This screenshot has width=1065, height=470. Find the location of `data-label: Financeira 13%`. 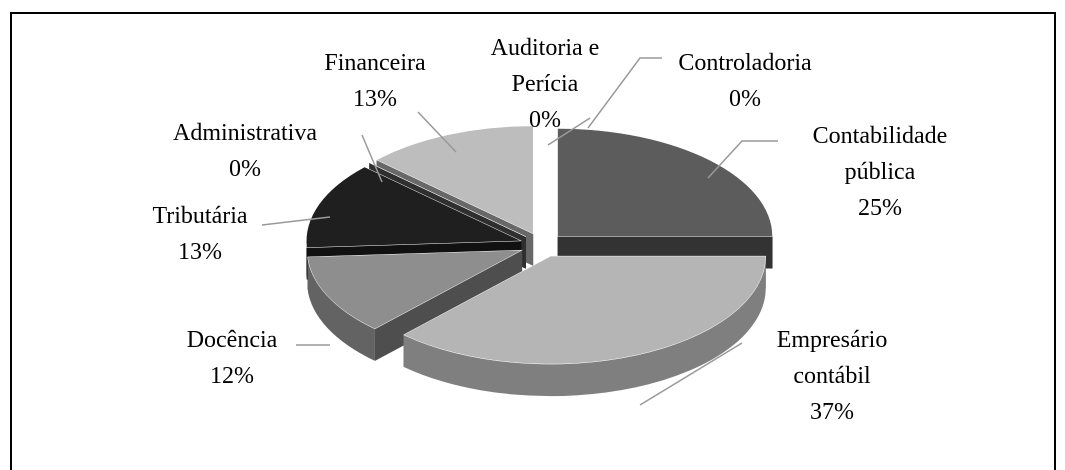

data-label: Financeira 13% is located at coordinates (375, 81).